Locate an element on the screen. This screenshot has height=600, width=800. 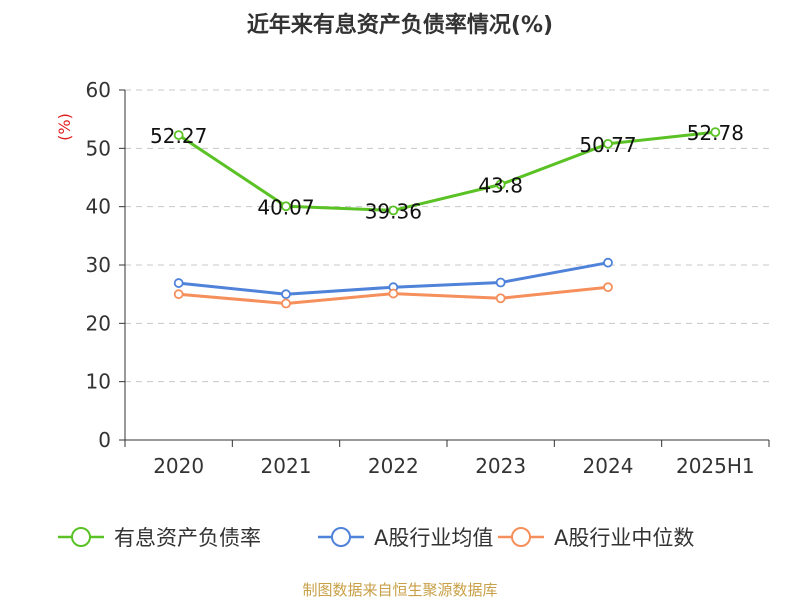
x-tick-label: 2025H1 is located at coordinates (715, 466).